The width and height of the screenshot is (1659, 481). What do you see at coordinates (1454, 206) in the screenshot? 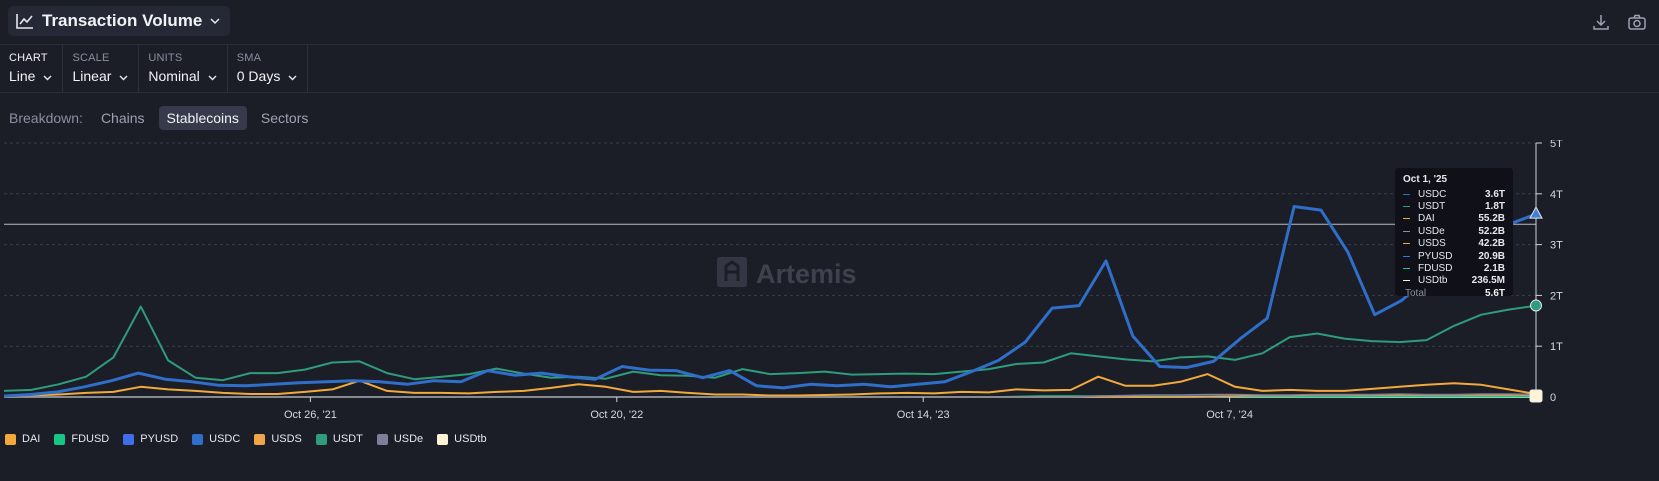
I see `tooltip-row: USDT 1.8T` at bounding box center [1454, 206].